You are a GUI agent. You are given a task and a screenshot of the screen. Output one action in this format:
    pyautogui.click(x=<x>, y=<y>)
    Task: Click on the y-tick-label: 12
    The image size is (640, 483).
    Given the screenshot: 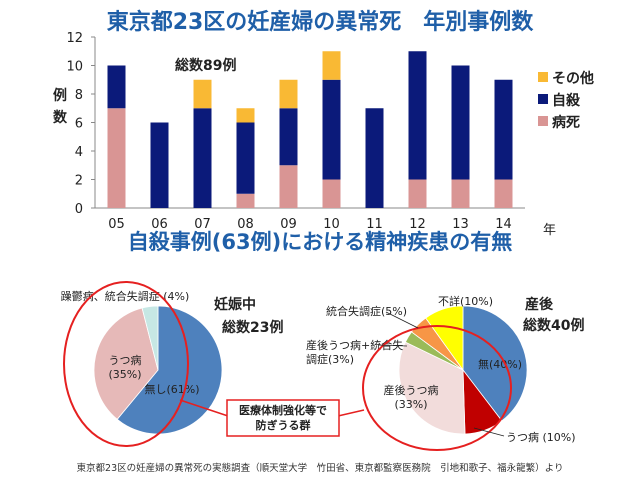 What is the action you would take?
    pyautogui.click(x=74, y=38)
    